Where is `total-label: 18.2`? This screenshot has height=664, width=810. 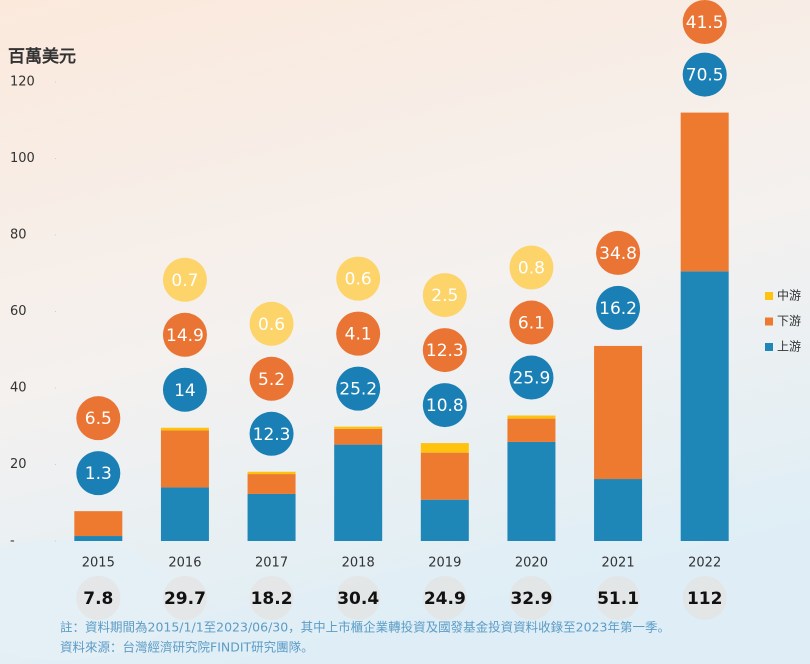 total-label: 18.2 is located at coordinates (272, 599).